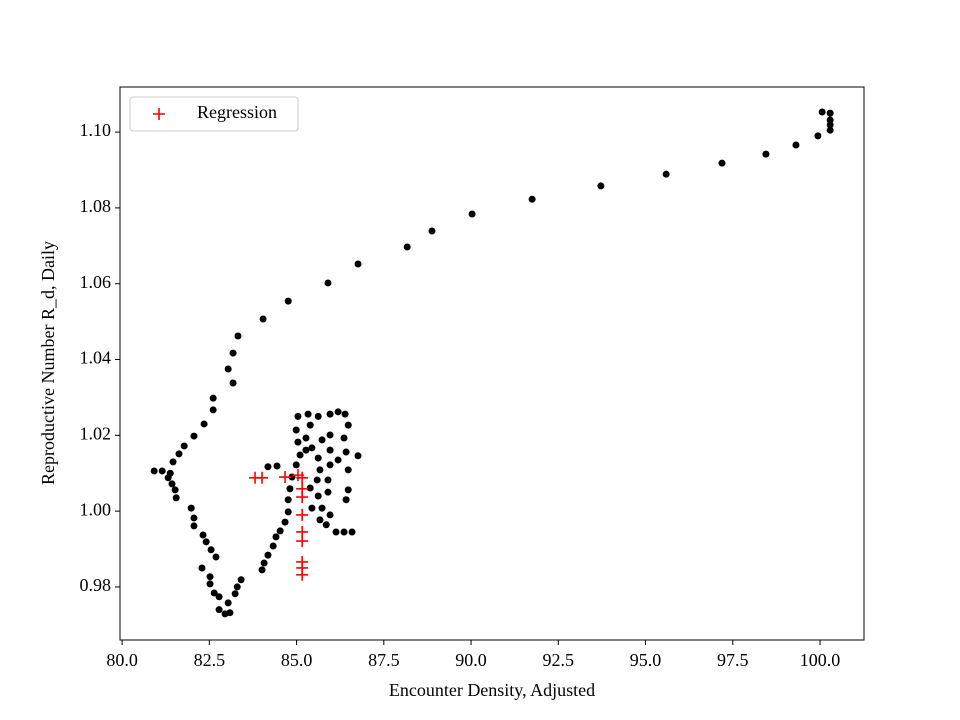 This screenshot has width=960, height=720. Describe the element at coordinates (492, 690) in the screenshot. I see `x-axis-label: Encounter Density, Adjusted` at that location.